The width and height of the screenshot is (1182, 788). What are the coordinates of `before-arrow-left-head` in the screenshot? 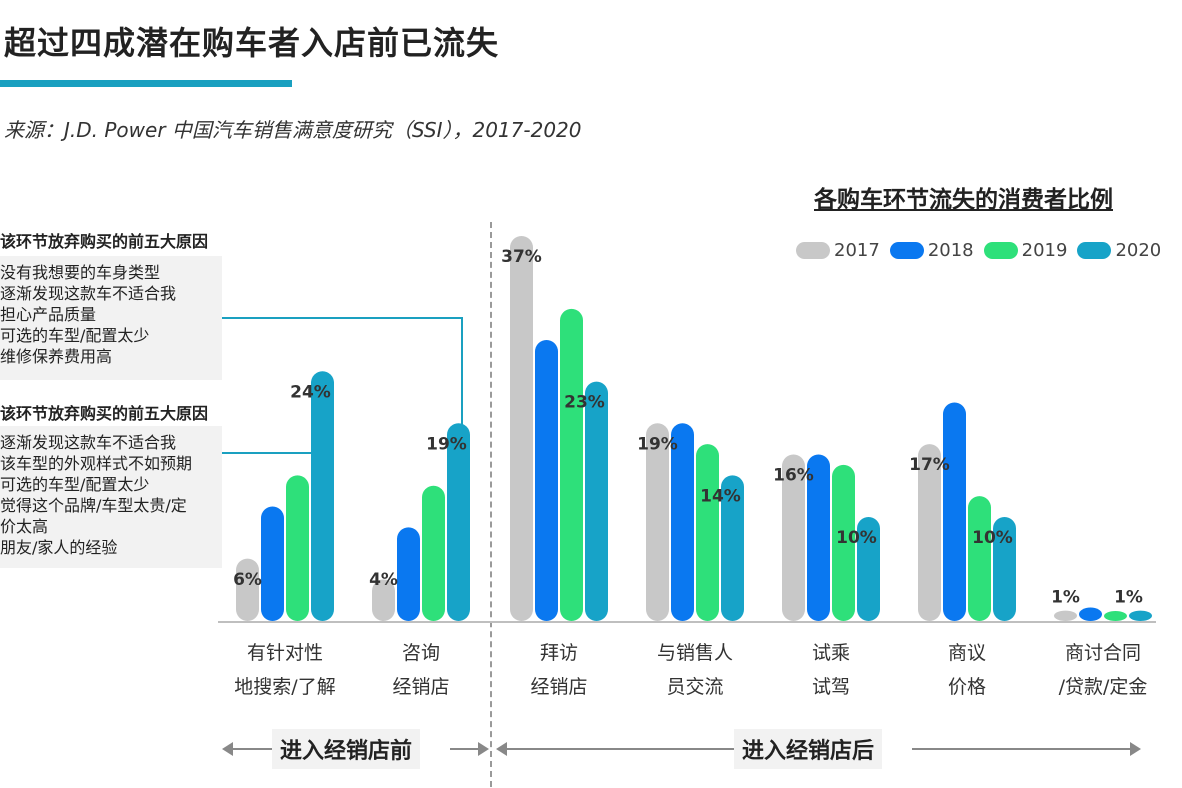 It's located at (227, 749).